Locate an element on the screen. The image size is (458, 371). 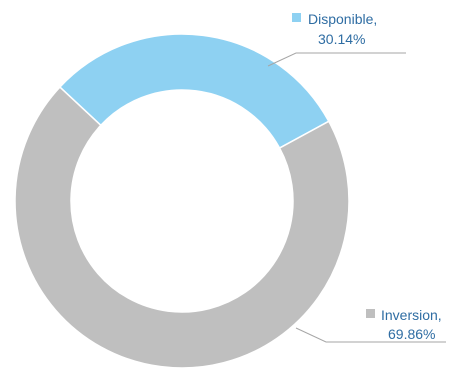
data-label-value-inversion: 69.86% is located at coordinates (411, 334).